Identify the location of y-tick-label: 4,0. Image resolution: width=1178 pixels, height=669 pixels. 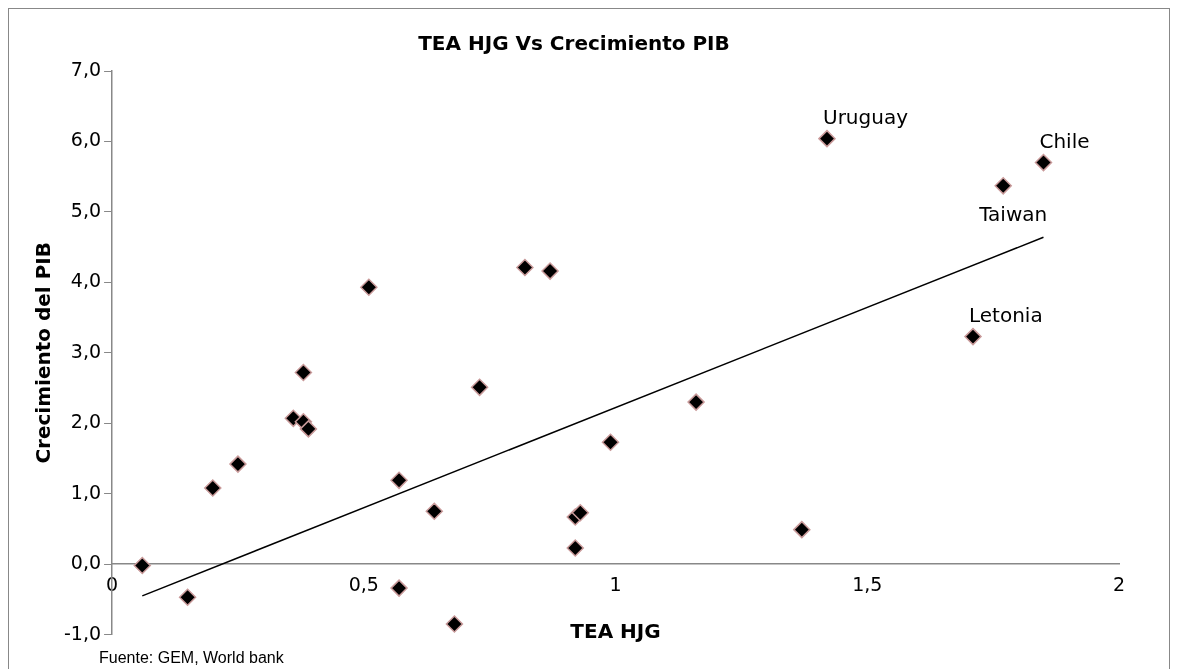
(86, 280).